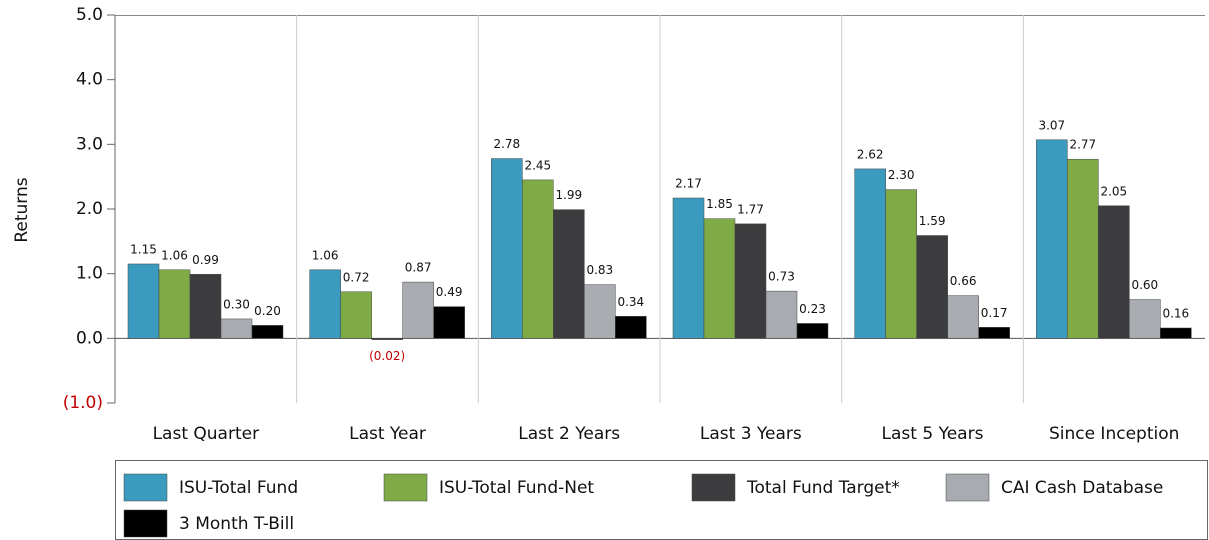 The height and width of the screenshot is (540, 1209). Describe the element at coordinates (418, 268) in the screenshot. I see `data-label: 0.87` at that location.